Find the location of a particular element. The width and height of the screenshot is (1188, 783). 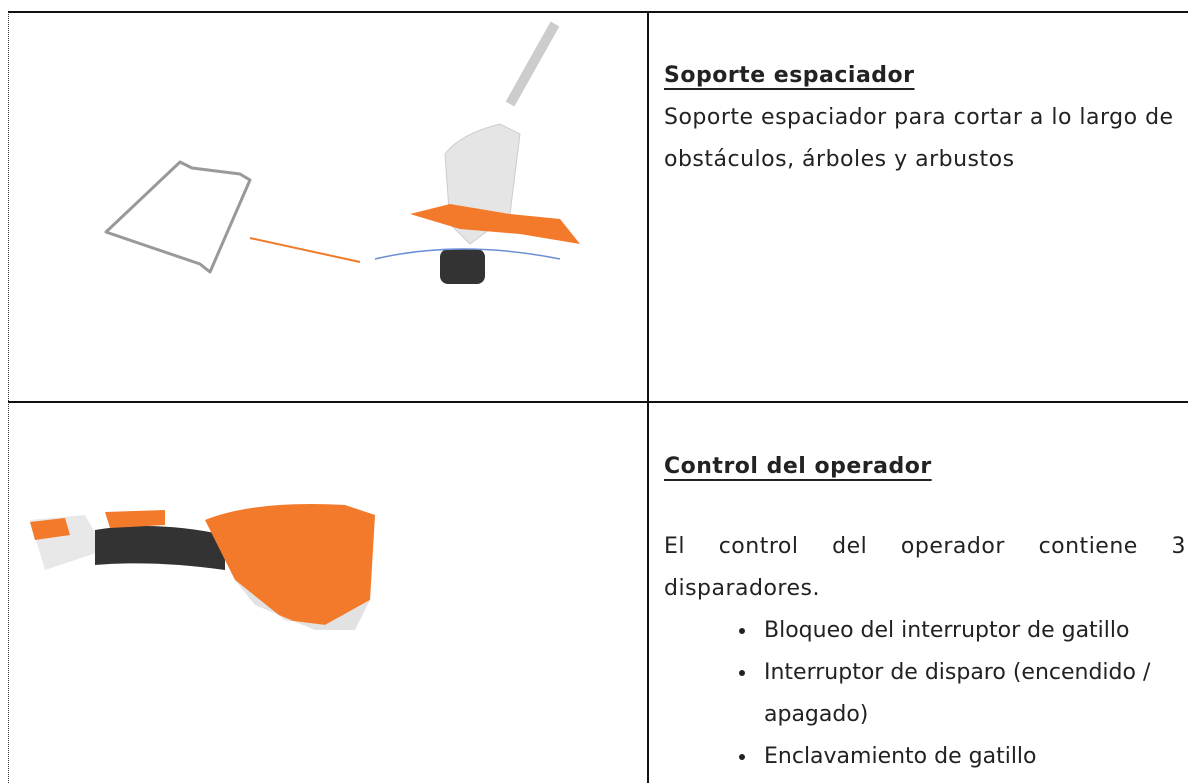

list-item: Bloqueo del interruptor de gatillo is located at coordinates (972, 631).